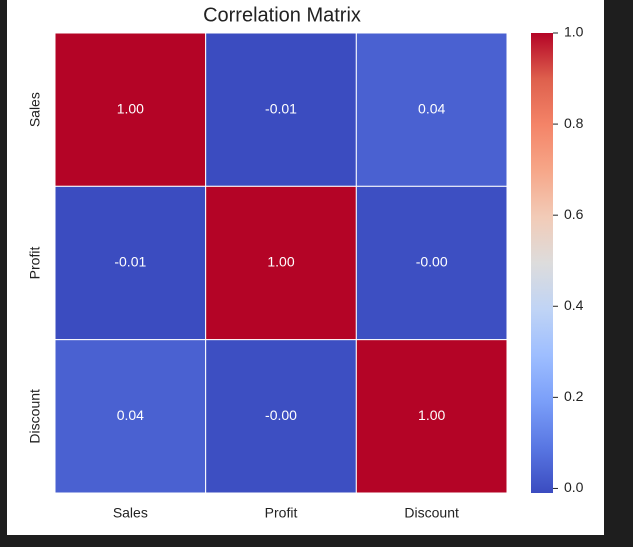  What do you see at coordinates (35, 263) in the screenshot?
I see `y-tick-label: Profit` at bounding box center [35, 263].